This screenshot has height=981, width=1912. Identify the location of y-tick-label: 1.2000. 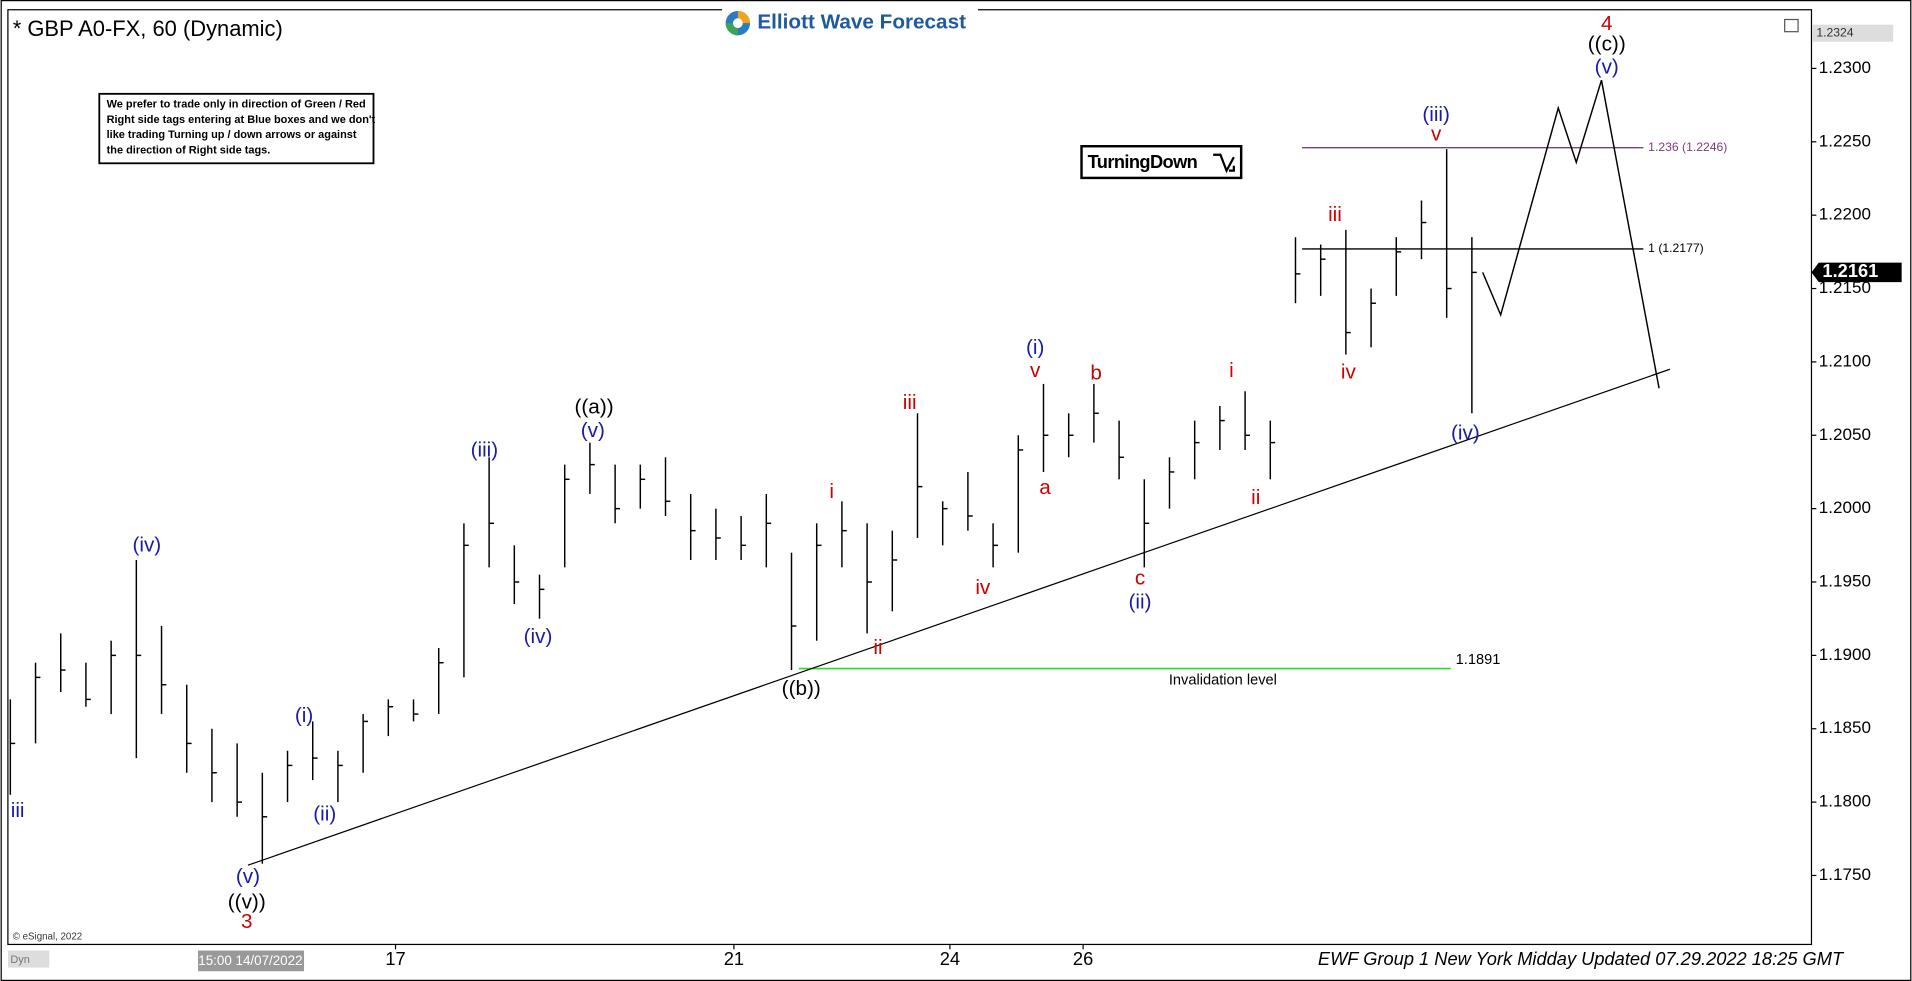
(1845, 507).